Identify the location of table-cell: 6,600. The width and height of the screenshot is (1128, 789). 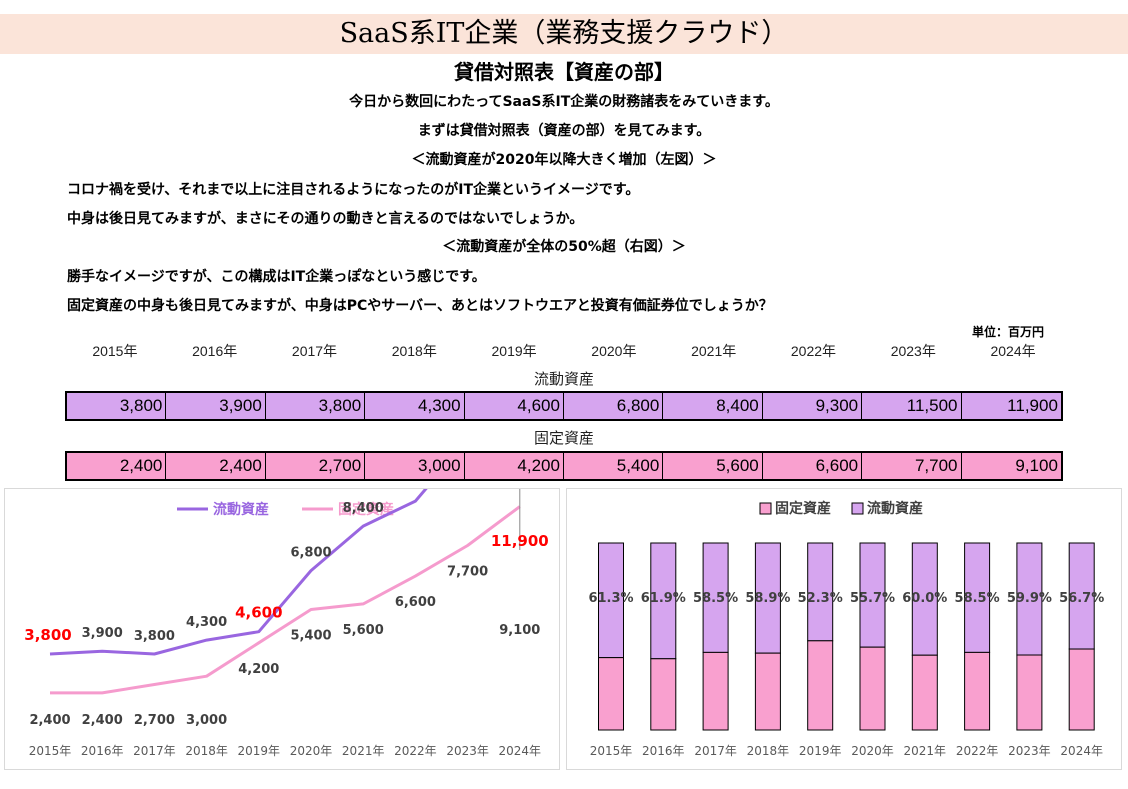
(813, 466).